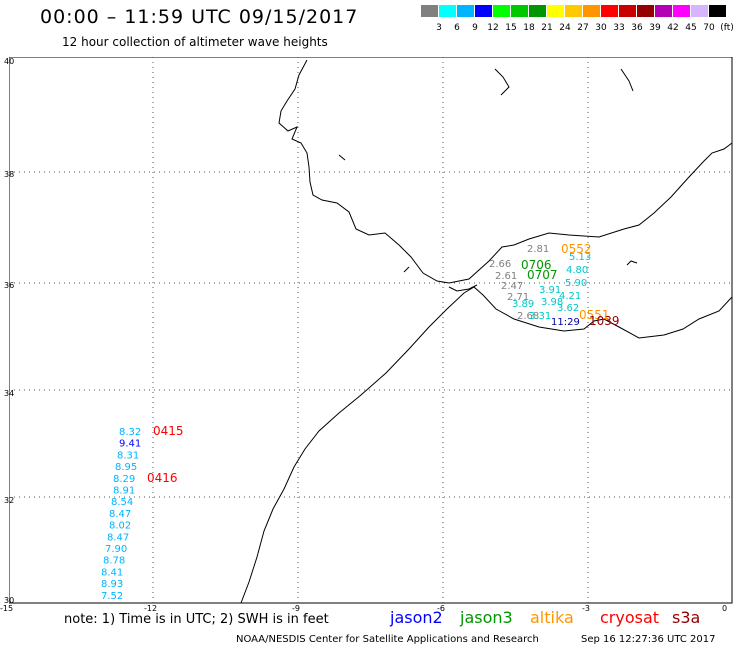  Describe the element at coordinates (124, 479) in the screenshot. I see `wave-height-label: 8.29` at that location.